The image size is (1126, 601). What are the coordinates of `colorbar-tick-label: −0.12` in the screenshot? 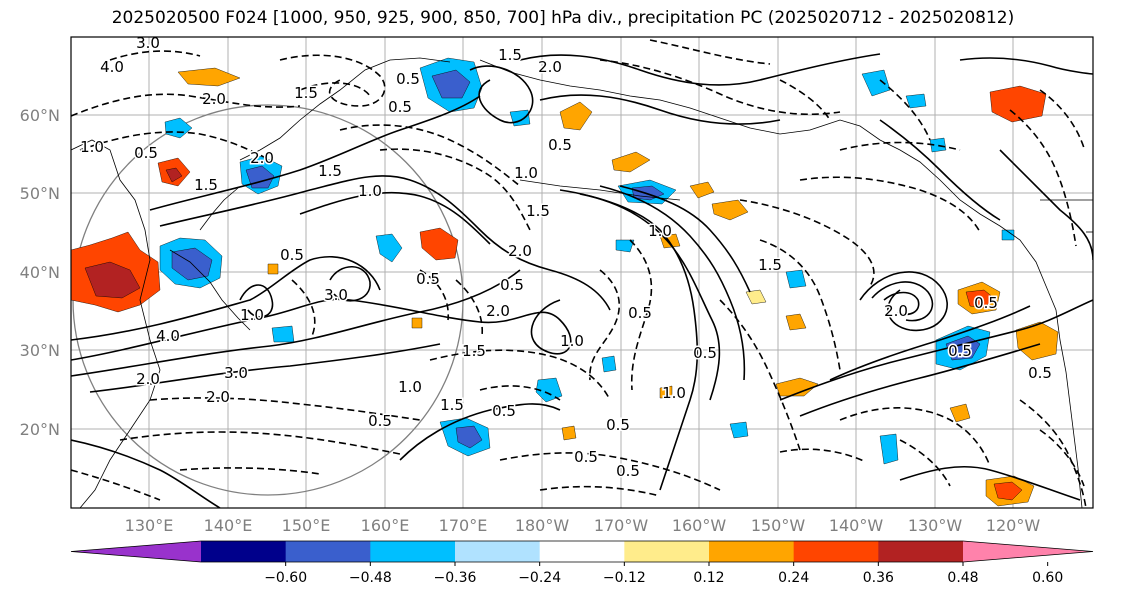 It's located at (624, 578).